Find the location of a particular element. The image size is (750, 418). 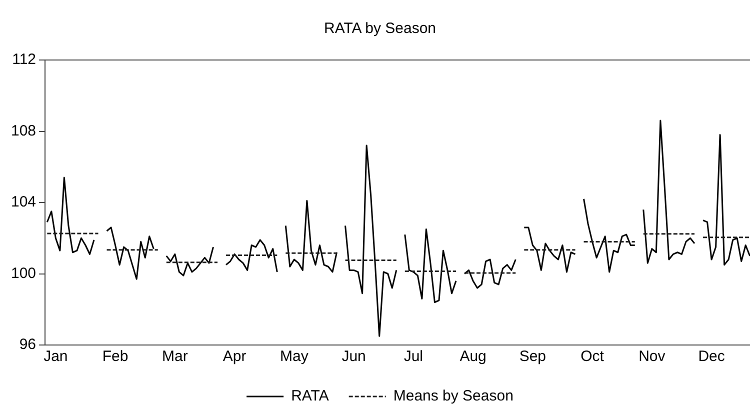

x-tick-label: Jan is located at coordinates (56, 357).